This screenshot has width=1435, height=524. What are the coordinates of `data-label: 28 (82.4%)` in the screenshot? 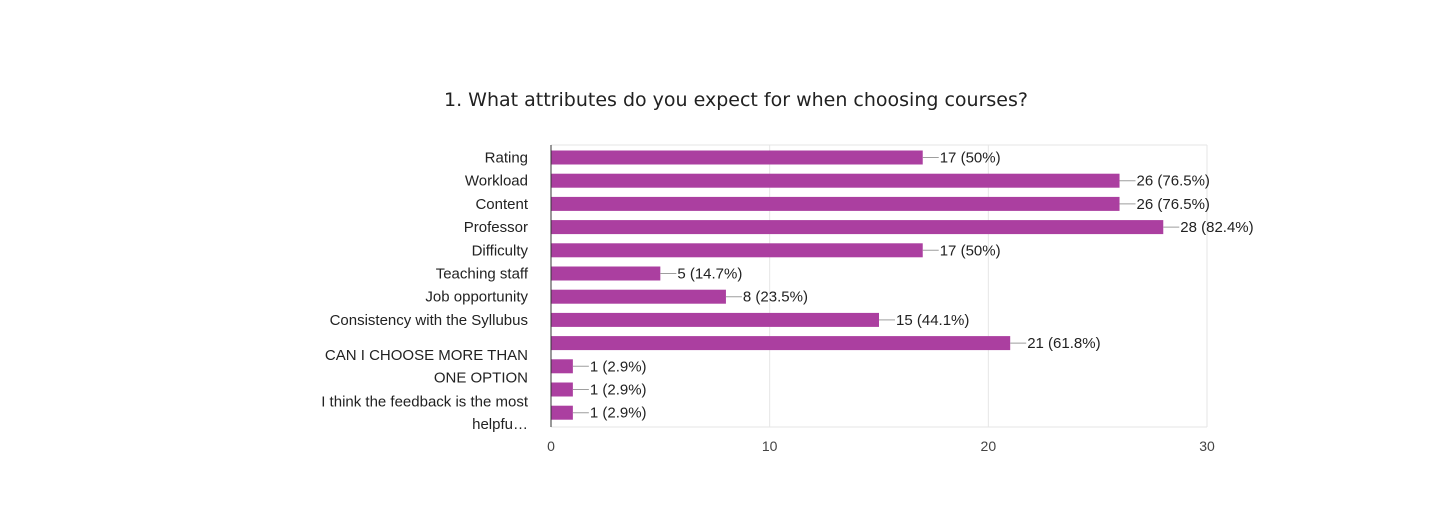 It's located at (1216, 227).